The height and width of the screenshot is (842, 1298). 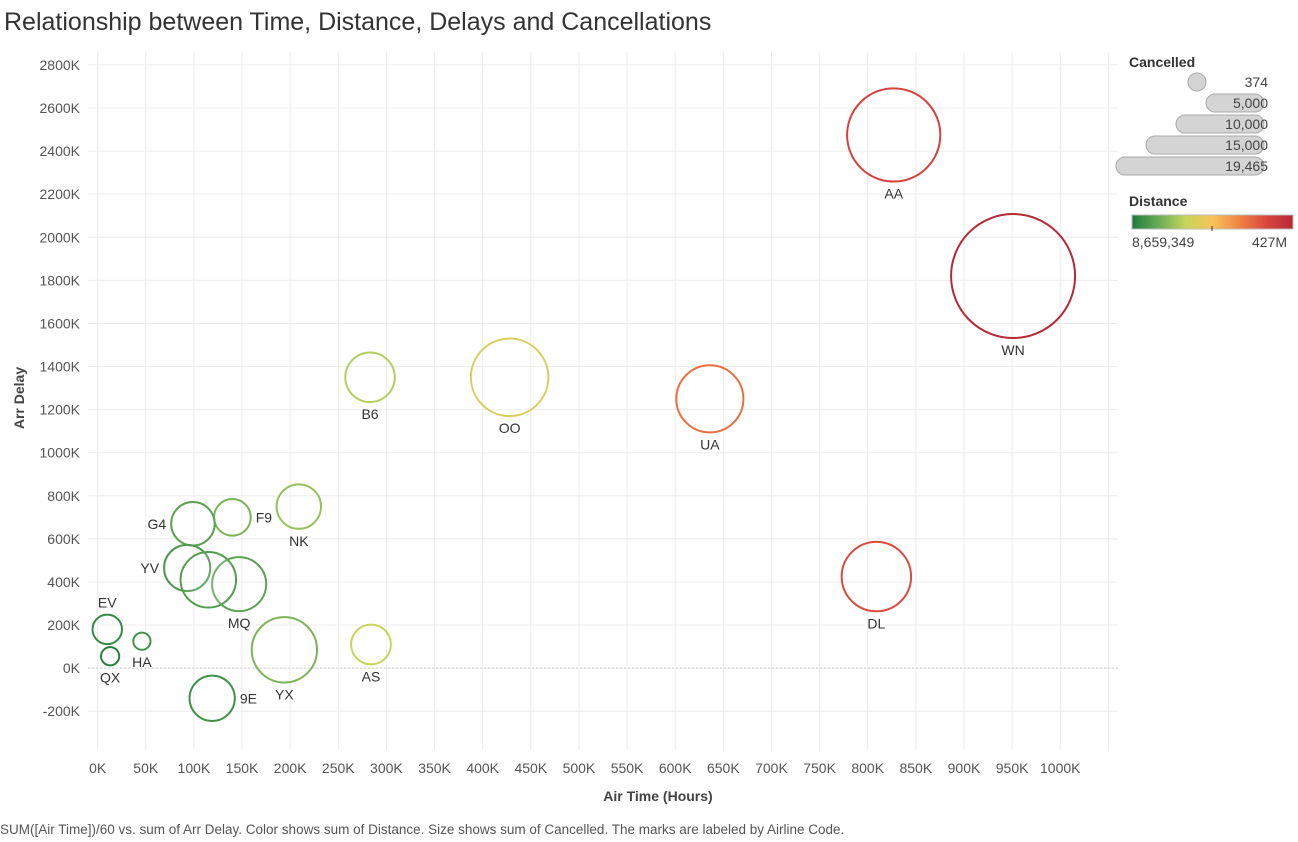 I want to click on size-legend-label: 15,000, so click(x=1246, y=145).